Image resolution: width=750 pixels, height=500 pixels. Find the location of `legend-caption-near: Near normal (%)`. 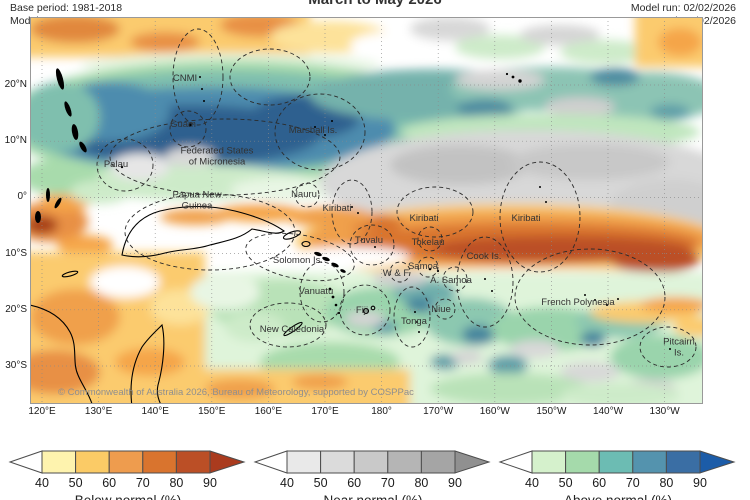

legend-caption-near: Near normal (%) is located at coordinates (373, 496).